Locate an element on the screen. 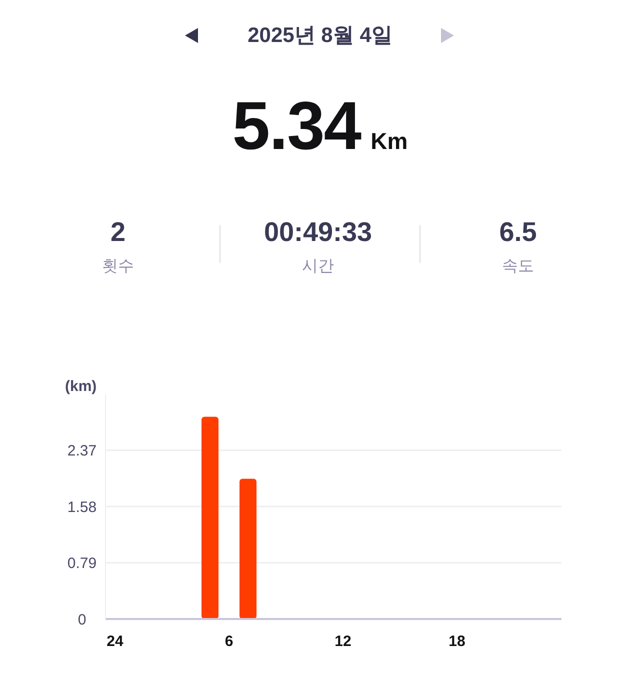  x-tick-label: 24 is located at coordinates (115, 641).